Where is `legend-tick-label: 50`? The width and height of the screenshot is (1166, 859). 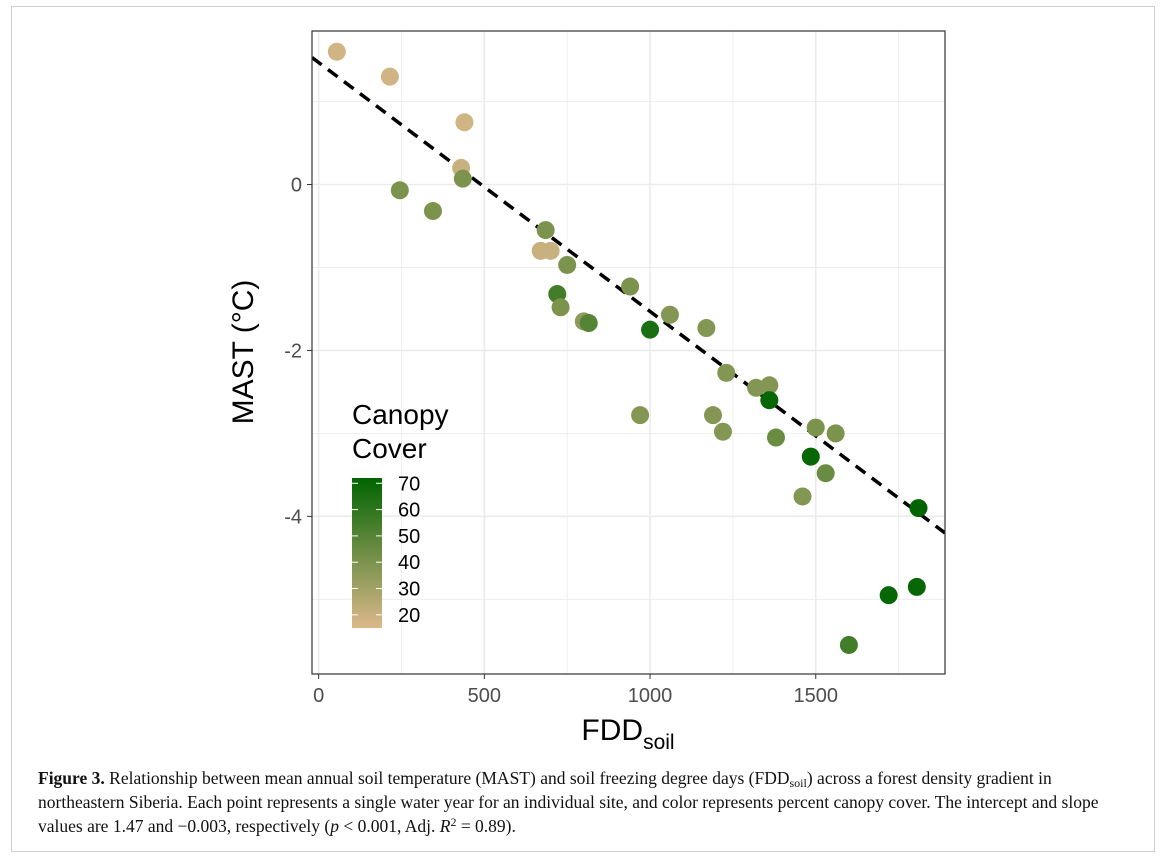 legend-tick-label: 50 is located at coordinates (409, 537).